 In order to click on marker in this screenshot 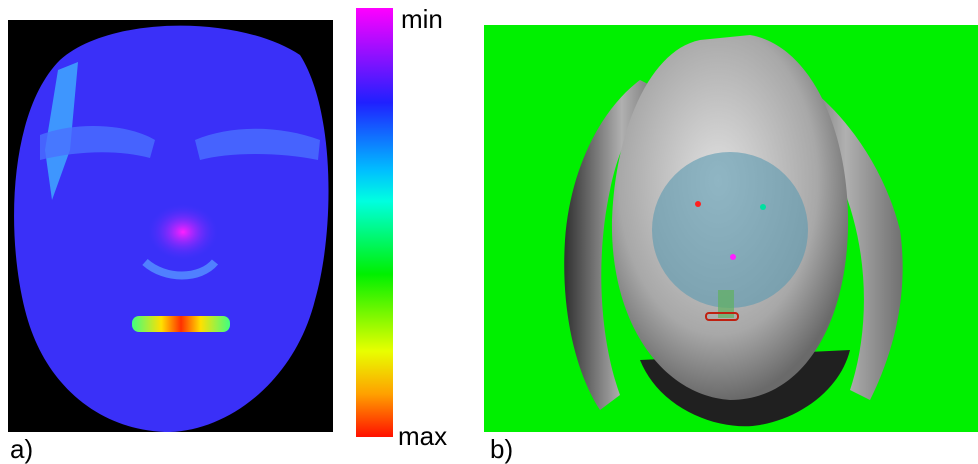, I will do `click(726, 304)`.